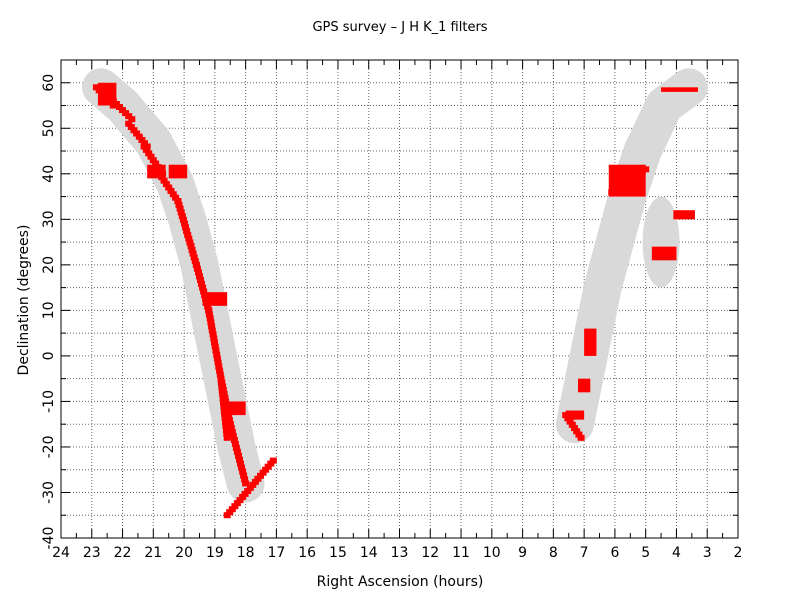 The height and width of the screenshot is (600, 800). Describe the element at coordinates (369, 553) in the screenshot. I see `x-tick-label: 14` at that location.